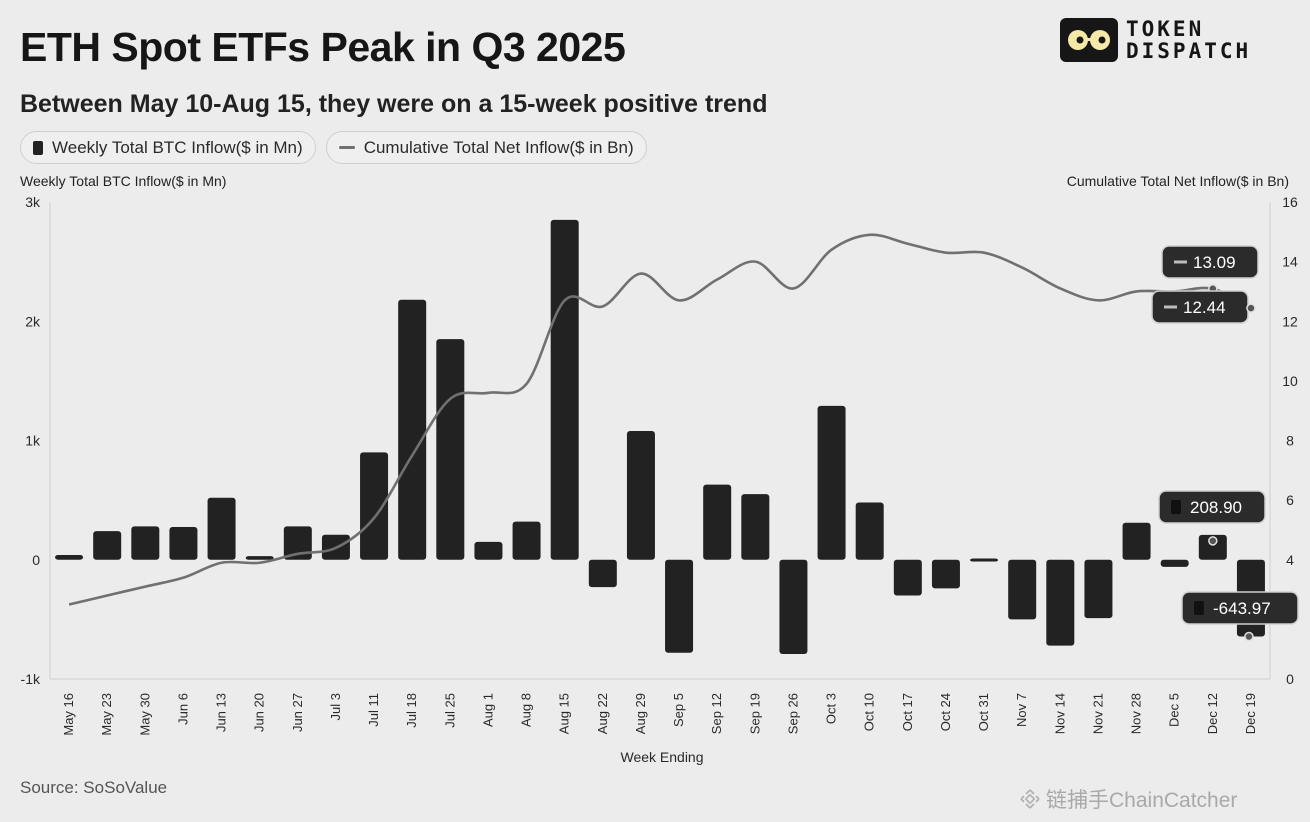 This screenshot has height=822, width=1310. Describe the element at coordinates (661, 757) in the screenshot. I see `x-axis-title: Week Ending` at that location.